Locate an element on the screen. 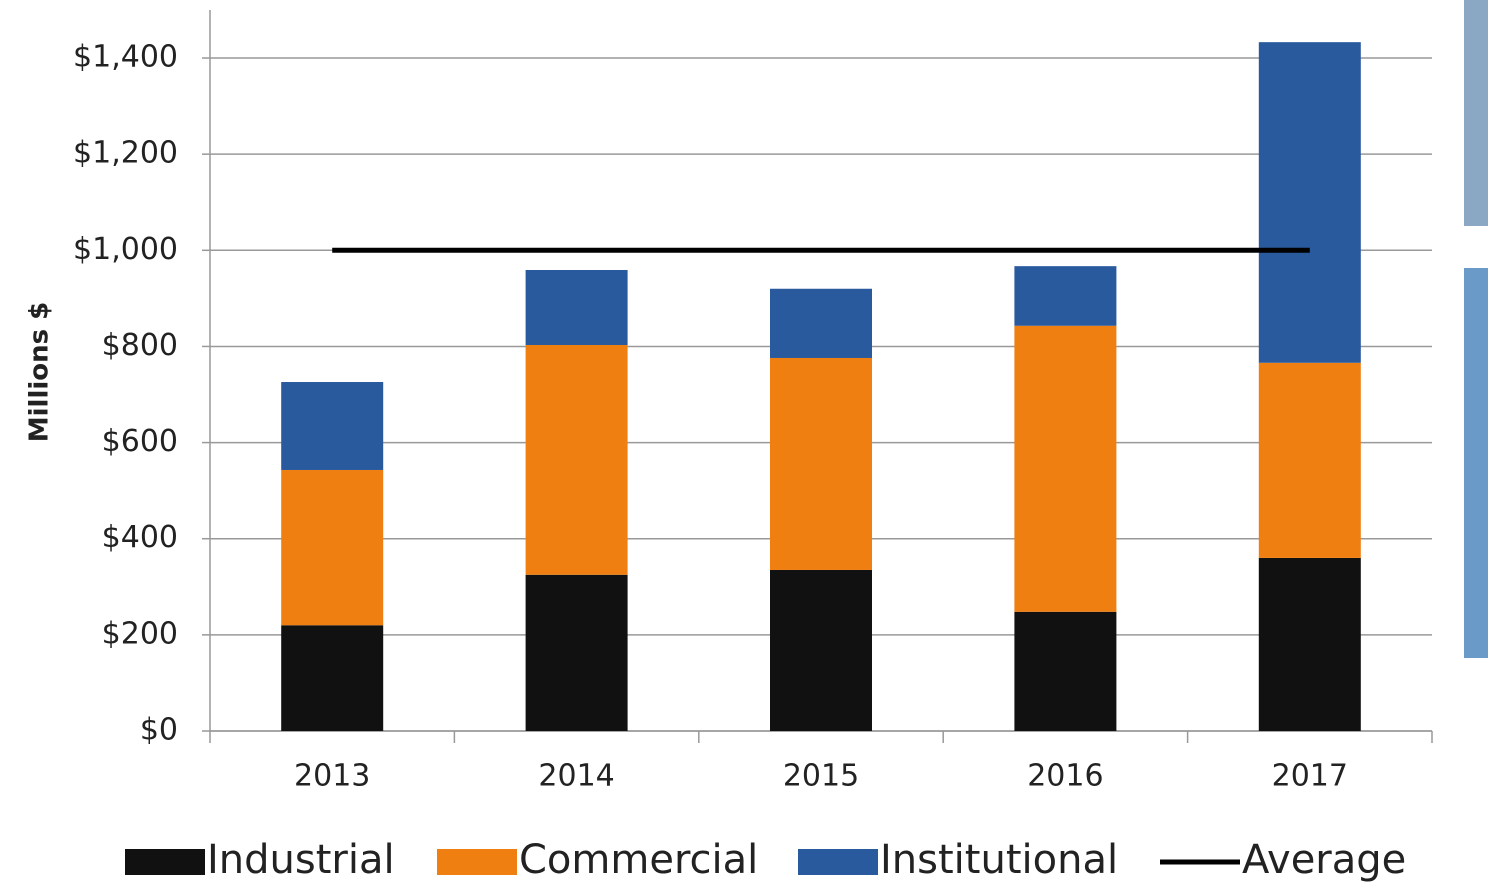 The image size is (1488, 887). legend-label: Institutional is located at coordinates (999, 860).